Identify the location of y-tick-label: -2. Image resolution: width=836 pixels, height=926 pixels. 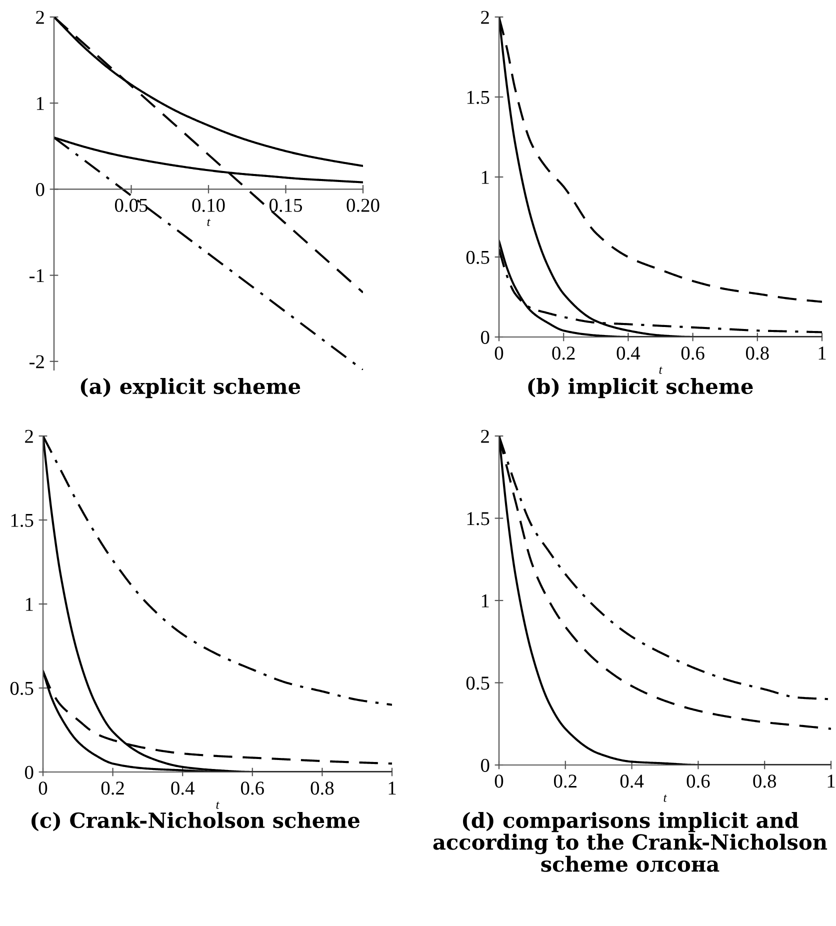
(37, 361).